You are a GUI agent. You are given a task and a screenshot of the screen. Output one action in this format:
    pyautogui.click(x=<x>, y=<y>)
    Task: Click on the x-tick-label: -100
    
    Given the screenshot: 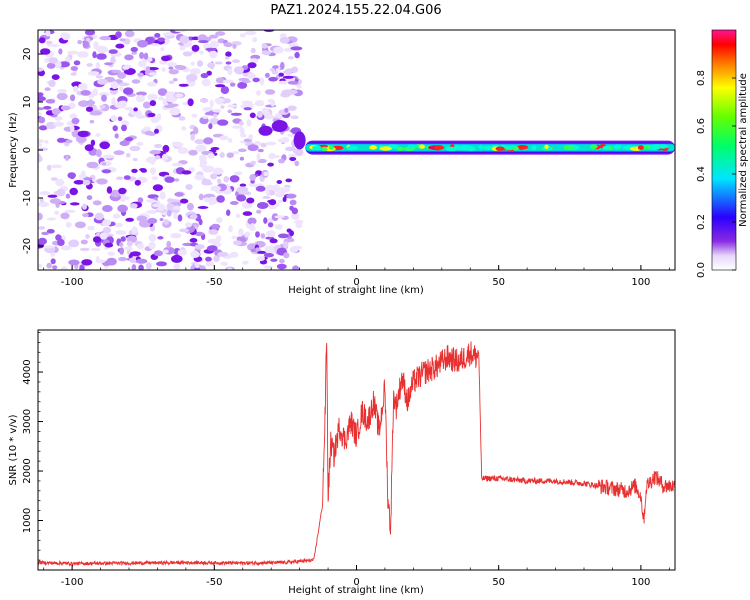 What is the action you would take?
    pyautogui.click(x=72, y=582)
    